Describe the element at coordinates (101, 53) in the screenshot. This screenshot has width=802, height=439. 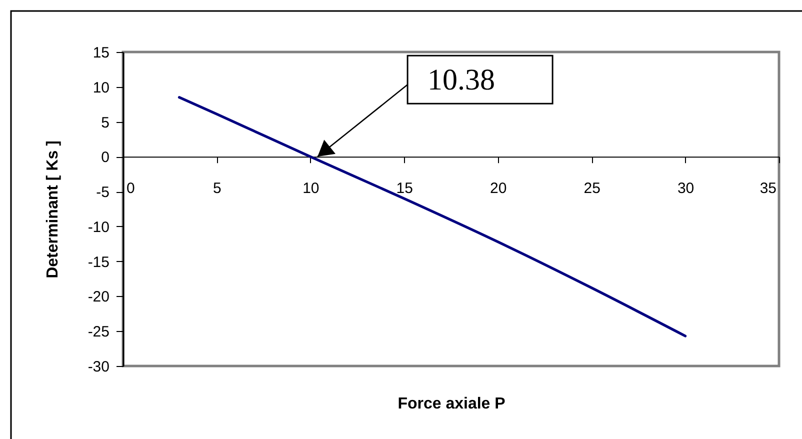
I see `y-tick-label: 15` at that location.